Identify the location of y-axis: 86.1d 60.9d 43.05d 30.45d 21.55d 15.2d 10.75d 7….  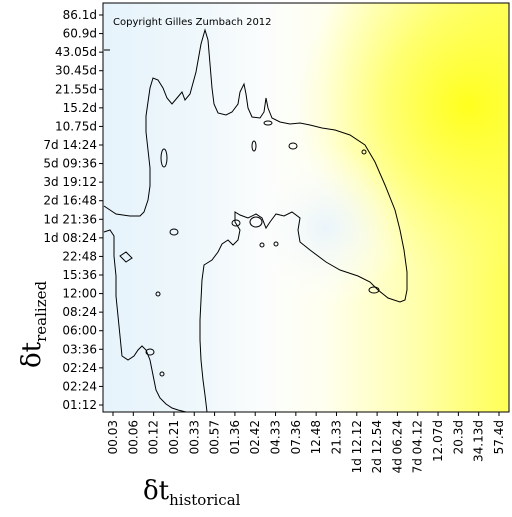
(73, 210).